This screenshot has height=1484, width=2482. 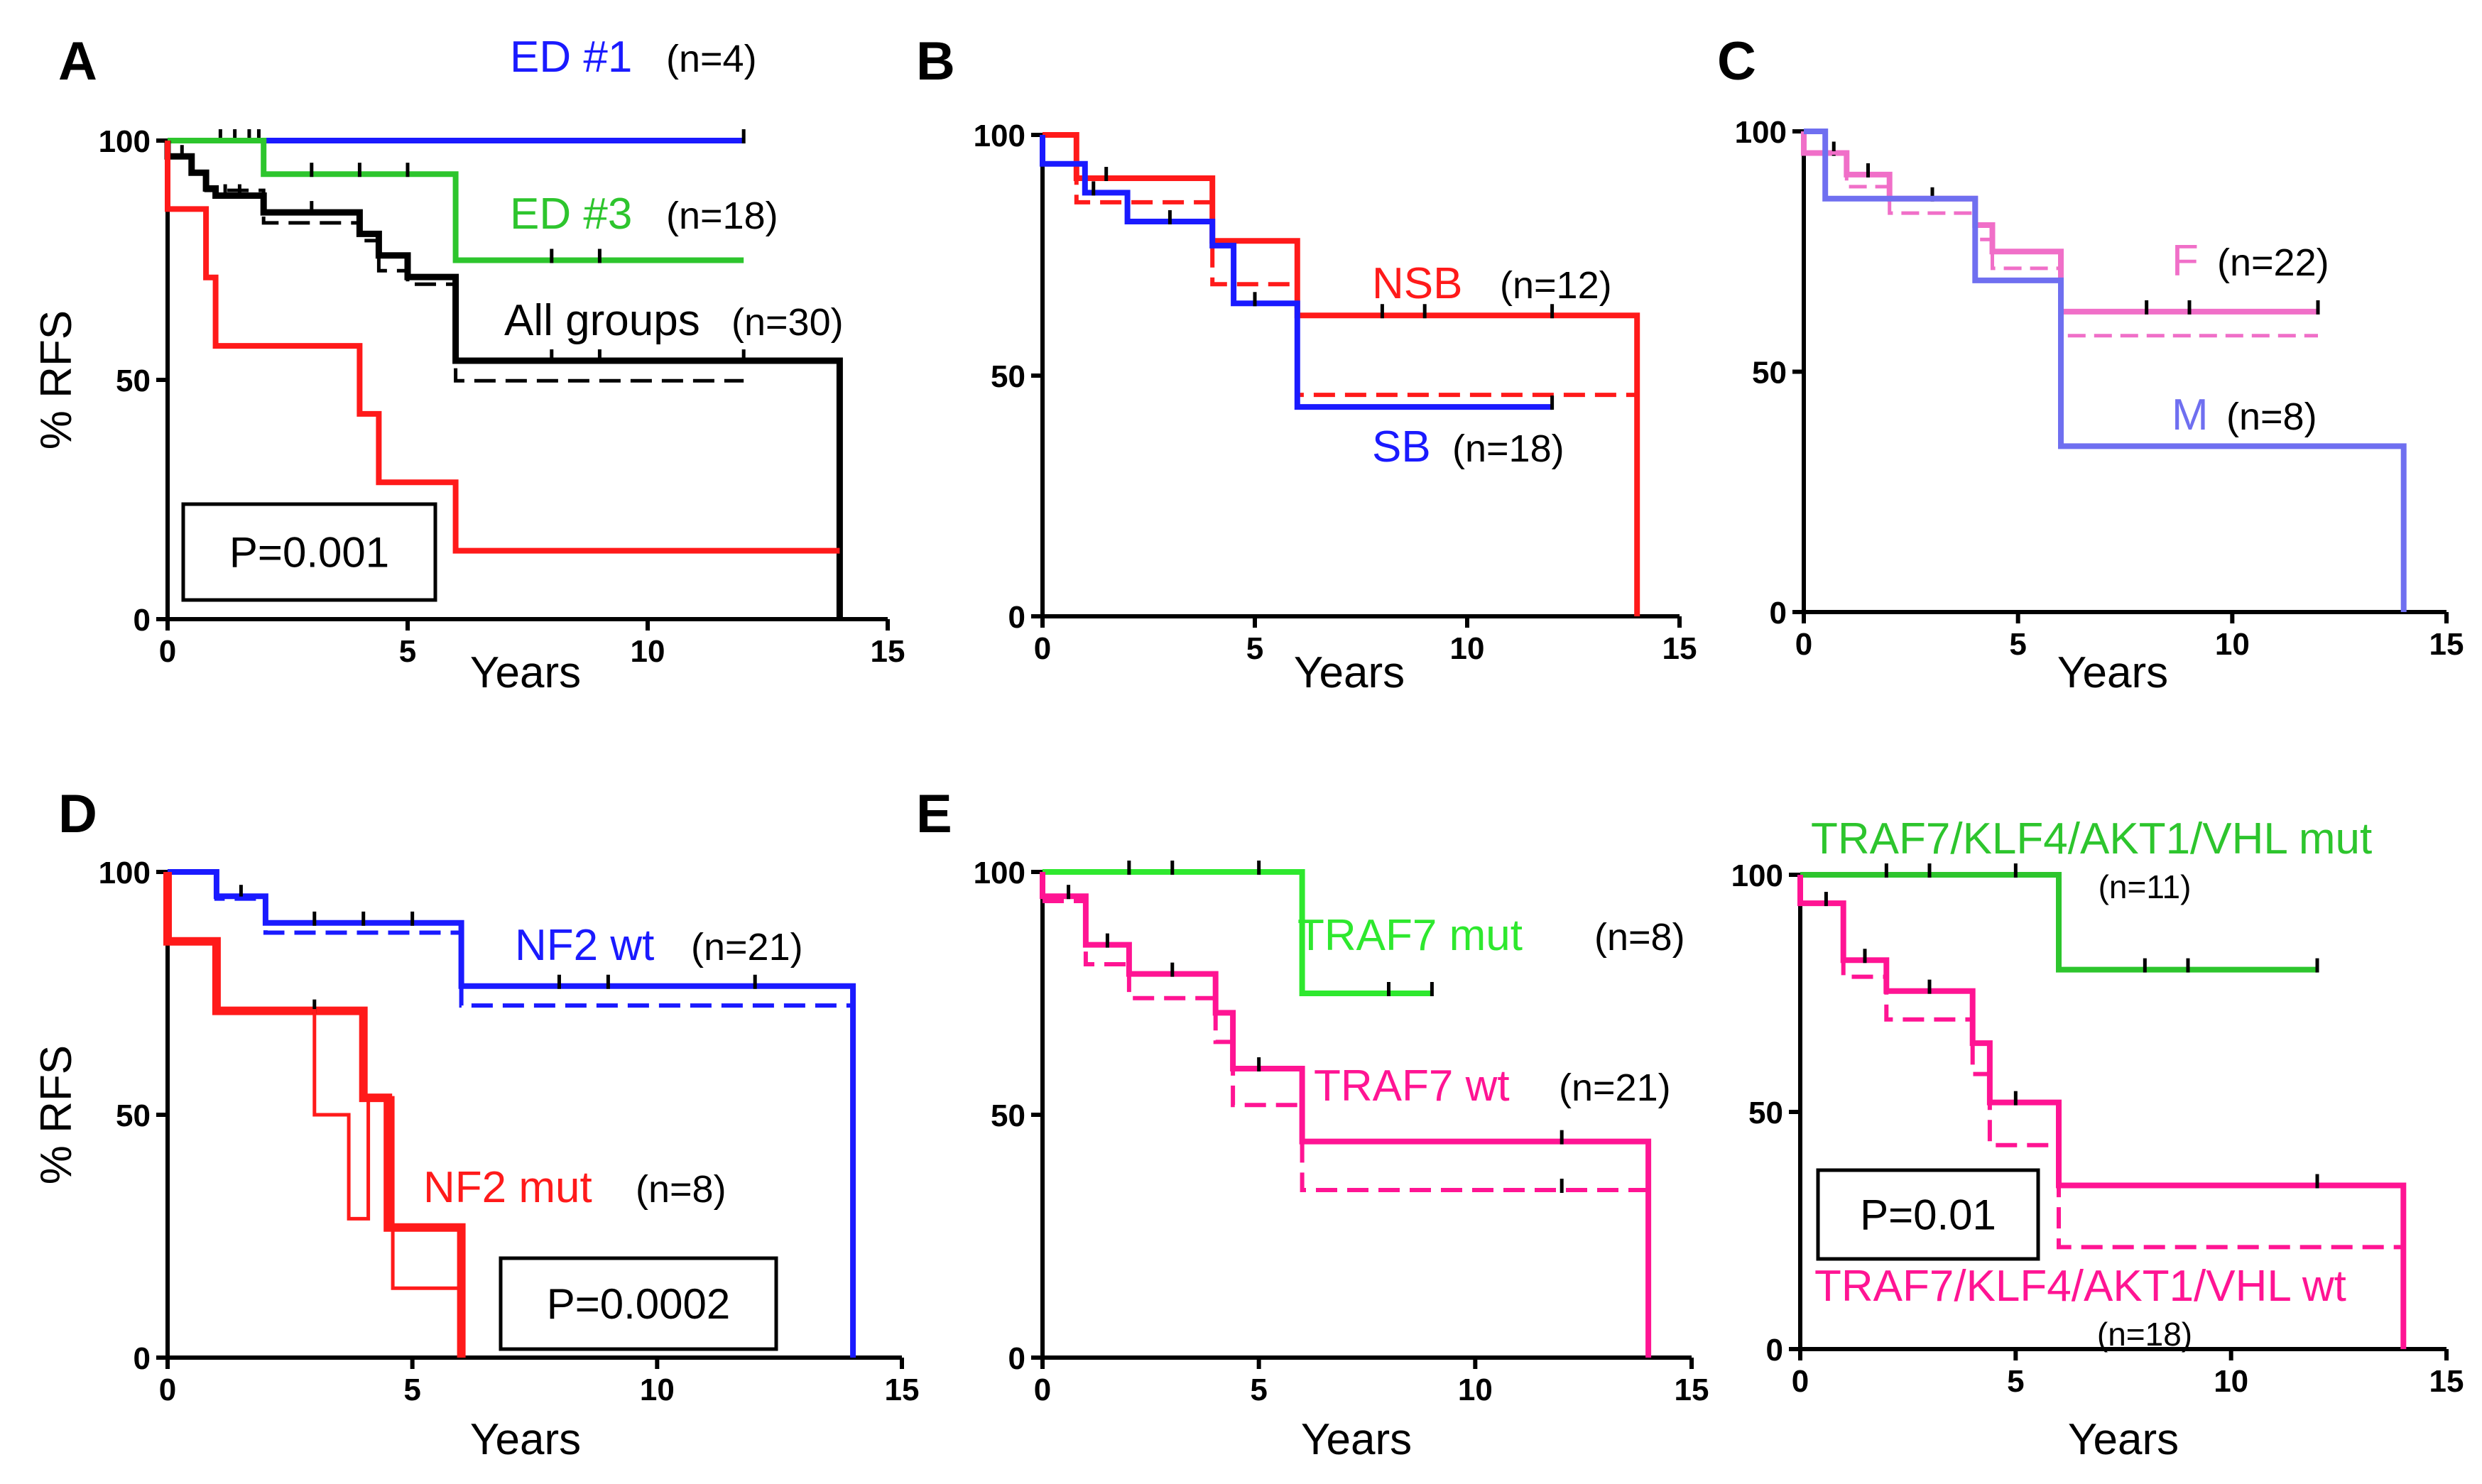 What do you see at coordinates (2102, 1075) in the screenshot?
I see `series-e2-aux-2-line` at bounding box center [2102, 1075].